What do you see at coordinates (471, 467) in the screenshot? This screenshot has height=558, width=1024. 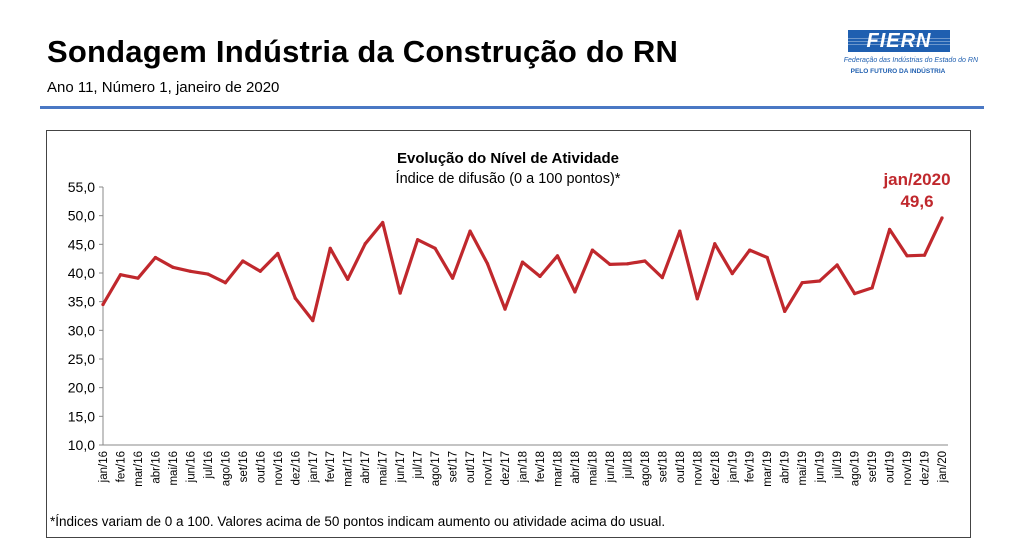 I see `x-tick-label: out/17` at bounding box center [471, 467].